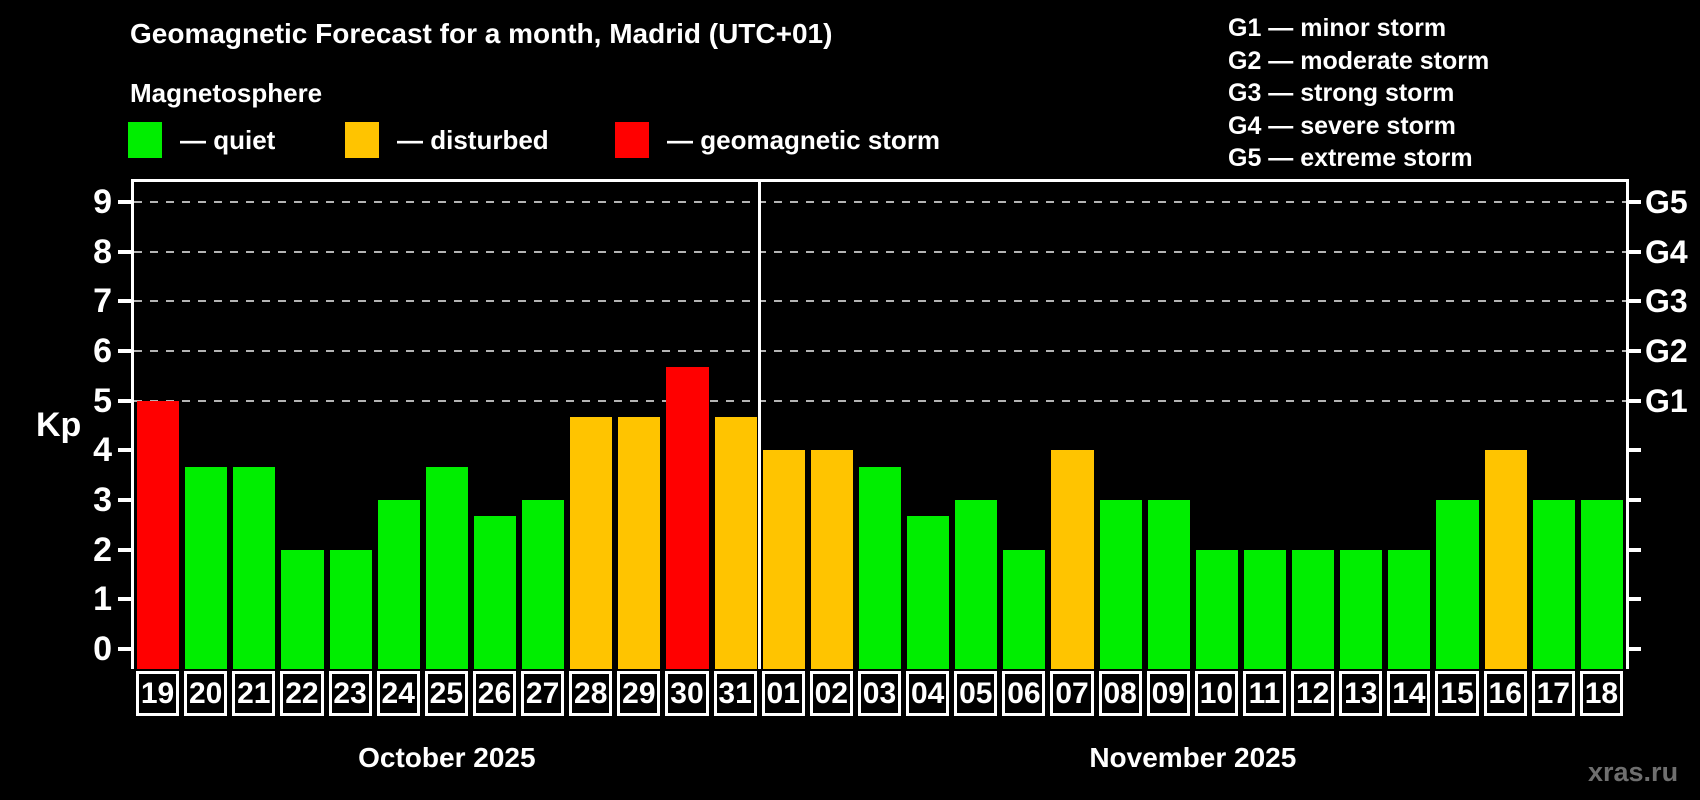 This screenshot has height=800, width=1700. I want to click on legend-item-quiet: — quiet, so click(201, 140).